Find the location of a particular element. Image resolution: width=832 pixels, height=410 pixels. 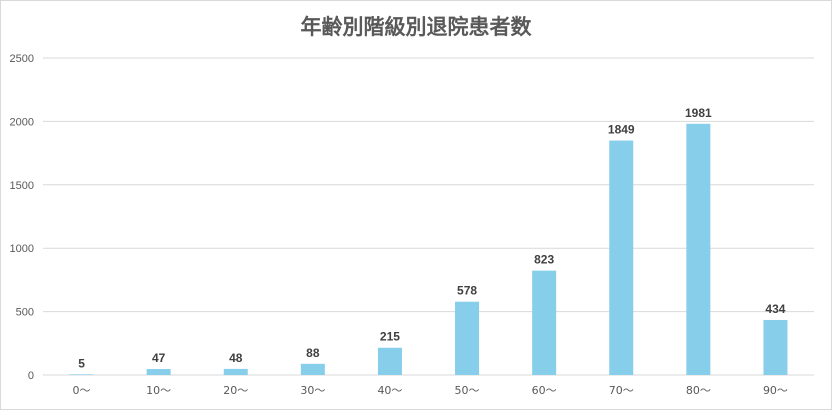

y-tick-label: 1000 is located at coordinates (22, 249).